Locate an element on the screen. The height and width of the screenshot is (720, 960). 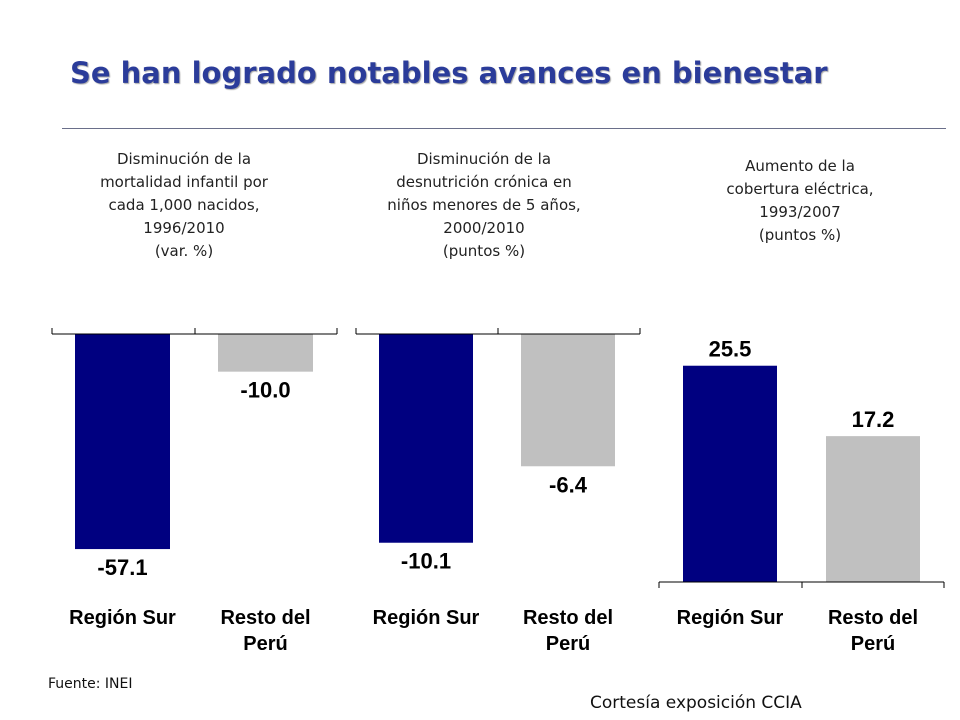
chart1-category-label: Región Sur is located at coordinates (122, 618).